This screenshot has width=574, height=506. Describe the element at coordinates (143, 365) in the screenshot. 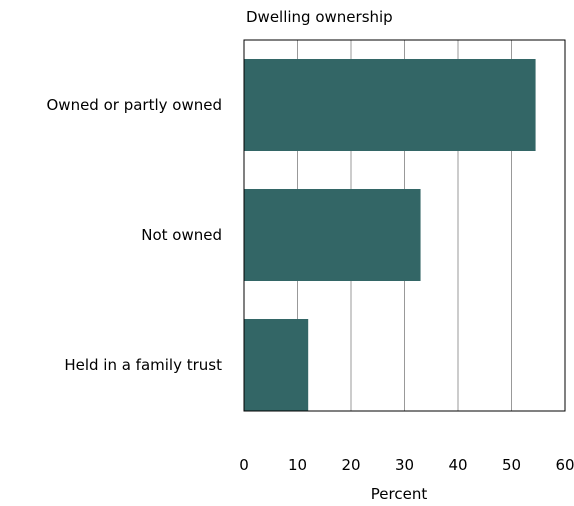

I see `category-label-2: Held in a family trust` at that location.